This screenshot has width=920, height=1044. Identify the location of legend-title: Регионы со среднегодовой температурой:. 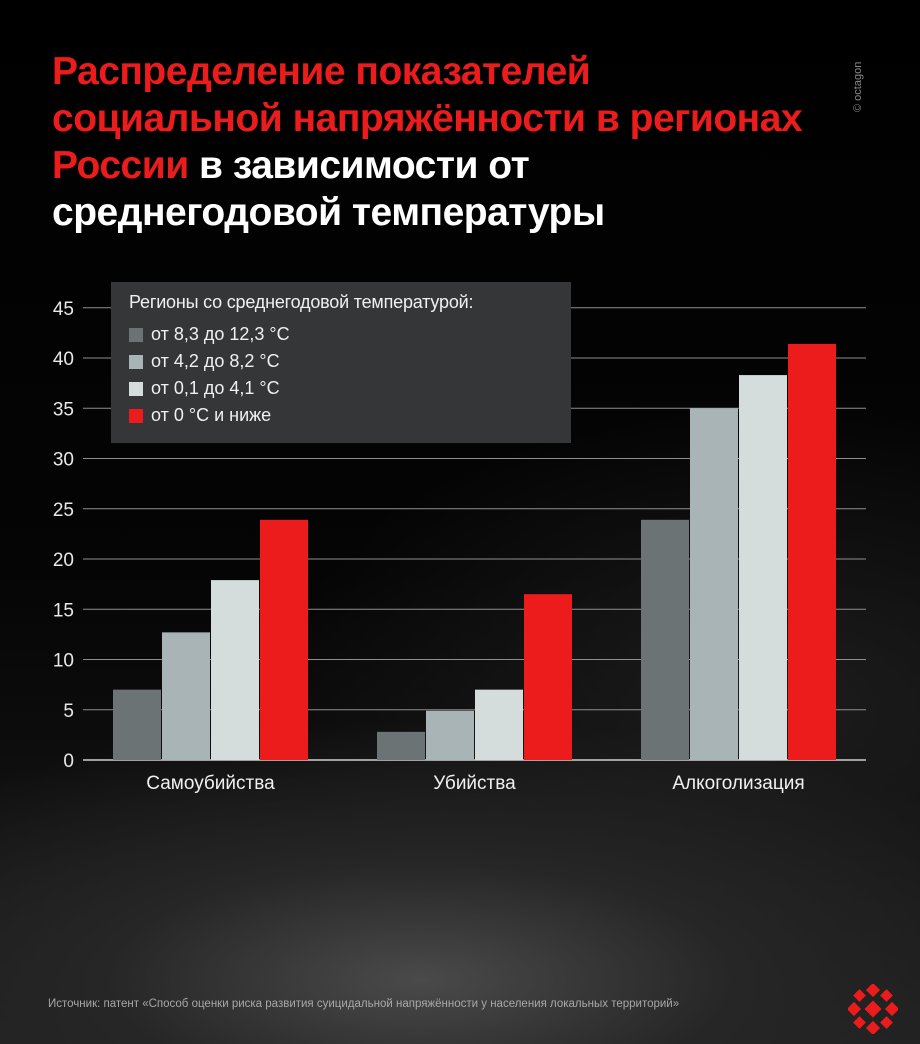
(301, 302).